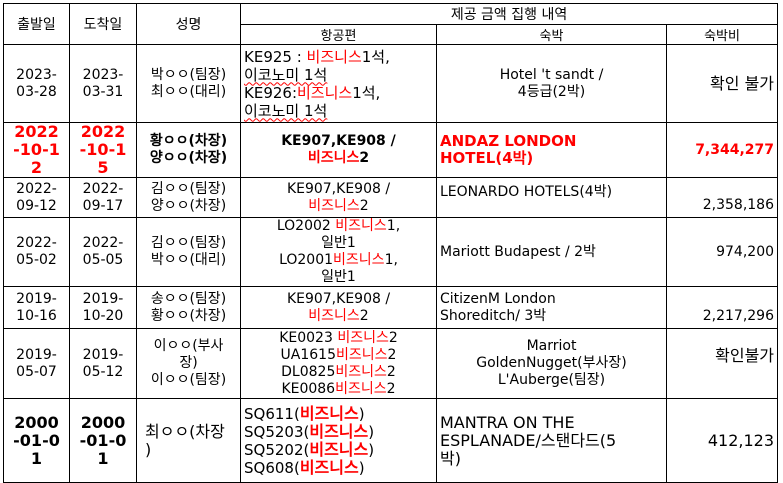  What do you see at coordinates (722, 307) in the screenshot?
I see `lodging-cost: 2,217,296` at bounding box center [722, 307].